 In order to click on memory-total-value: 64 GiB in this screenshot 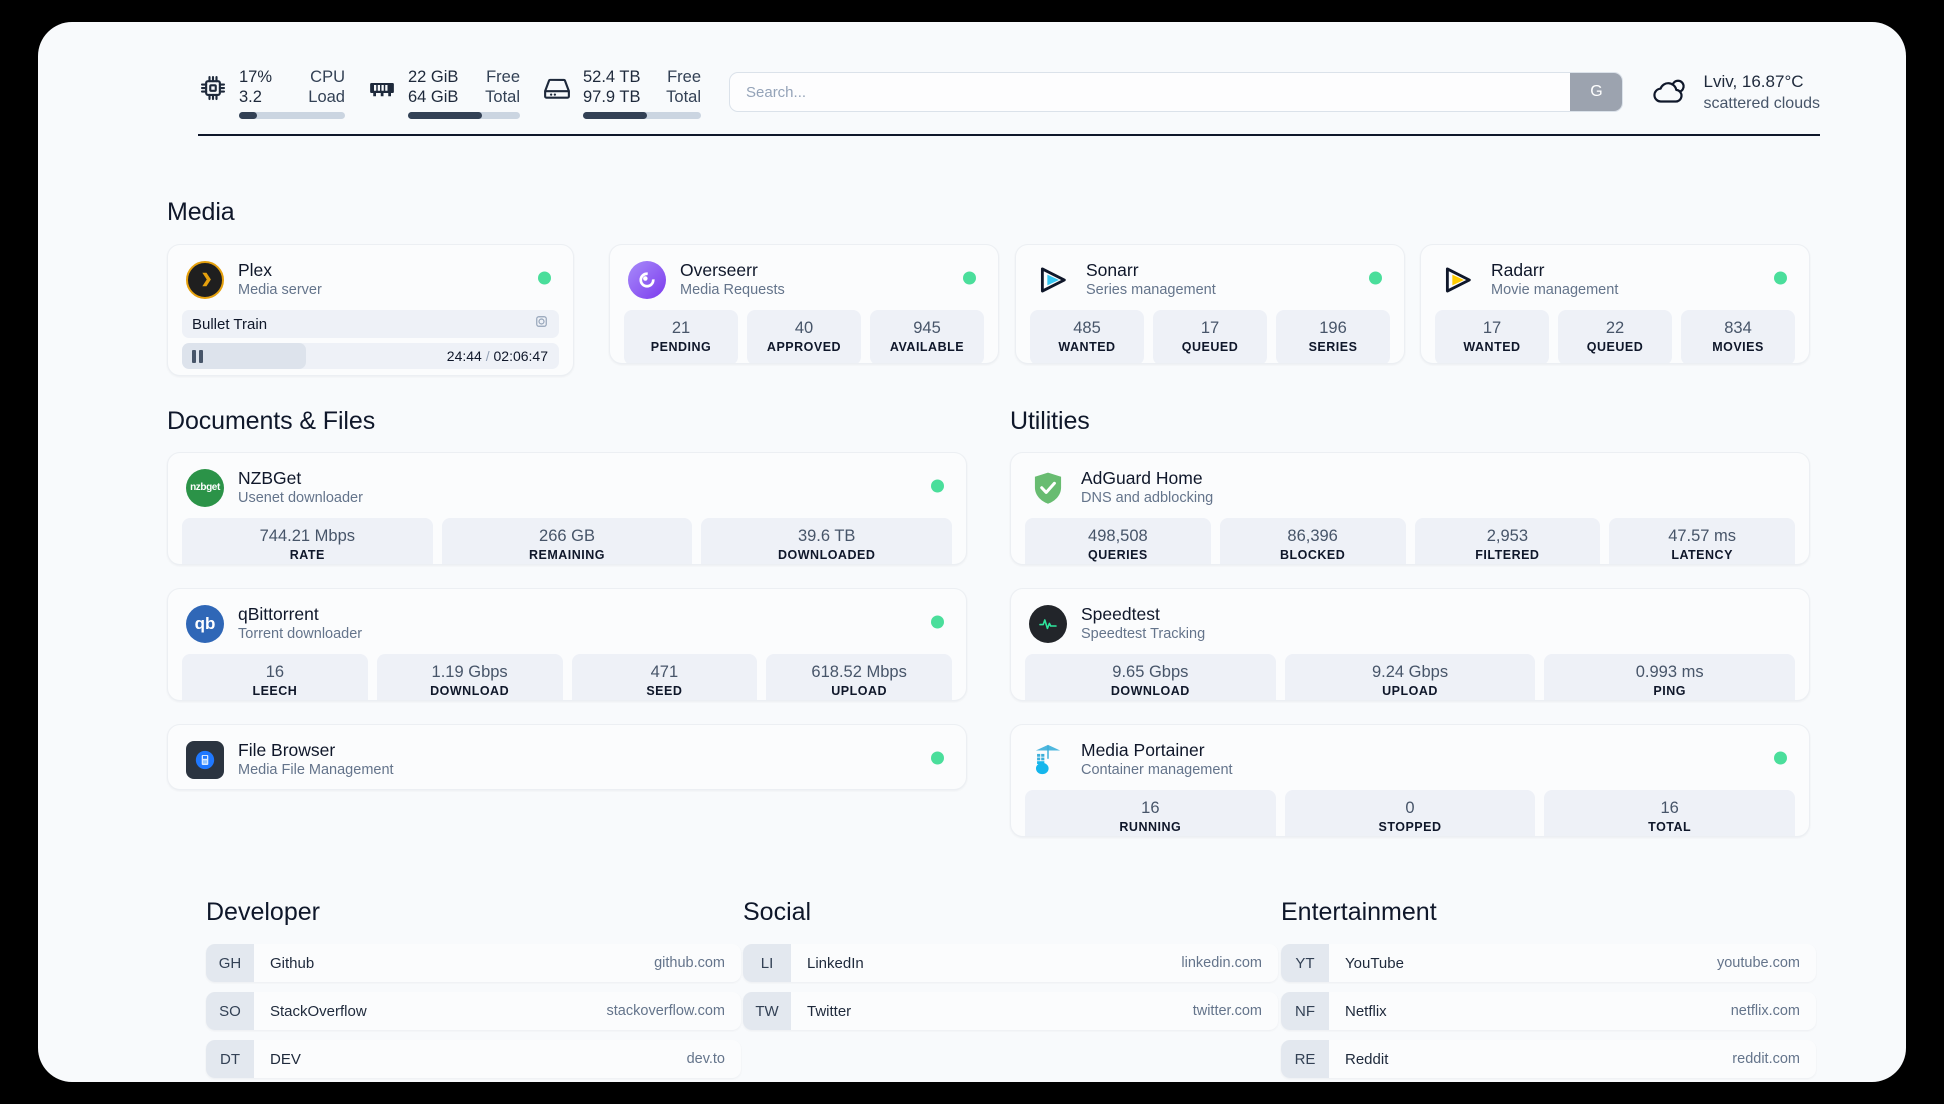, I will do `click(433, 97)`.